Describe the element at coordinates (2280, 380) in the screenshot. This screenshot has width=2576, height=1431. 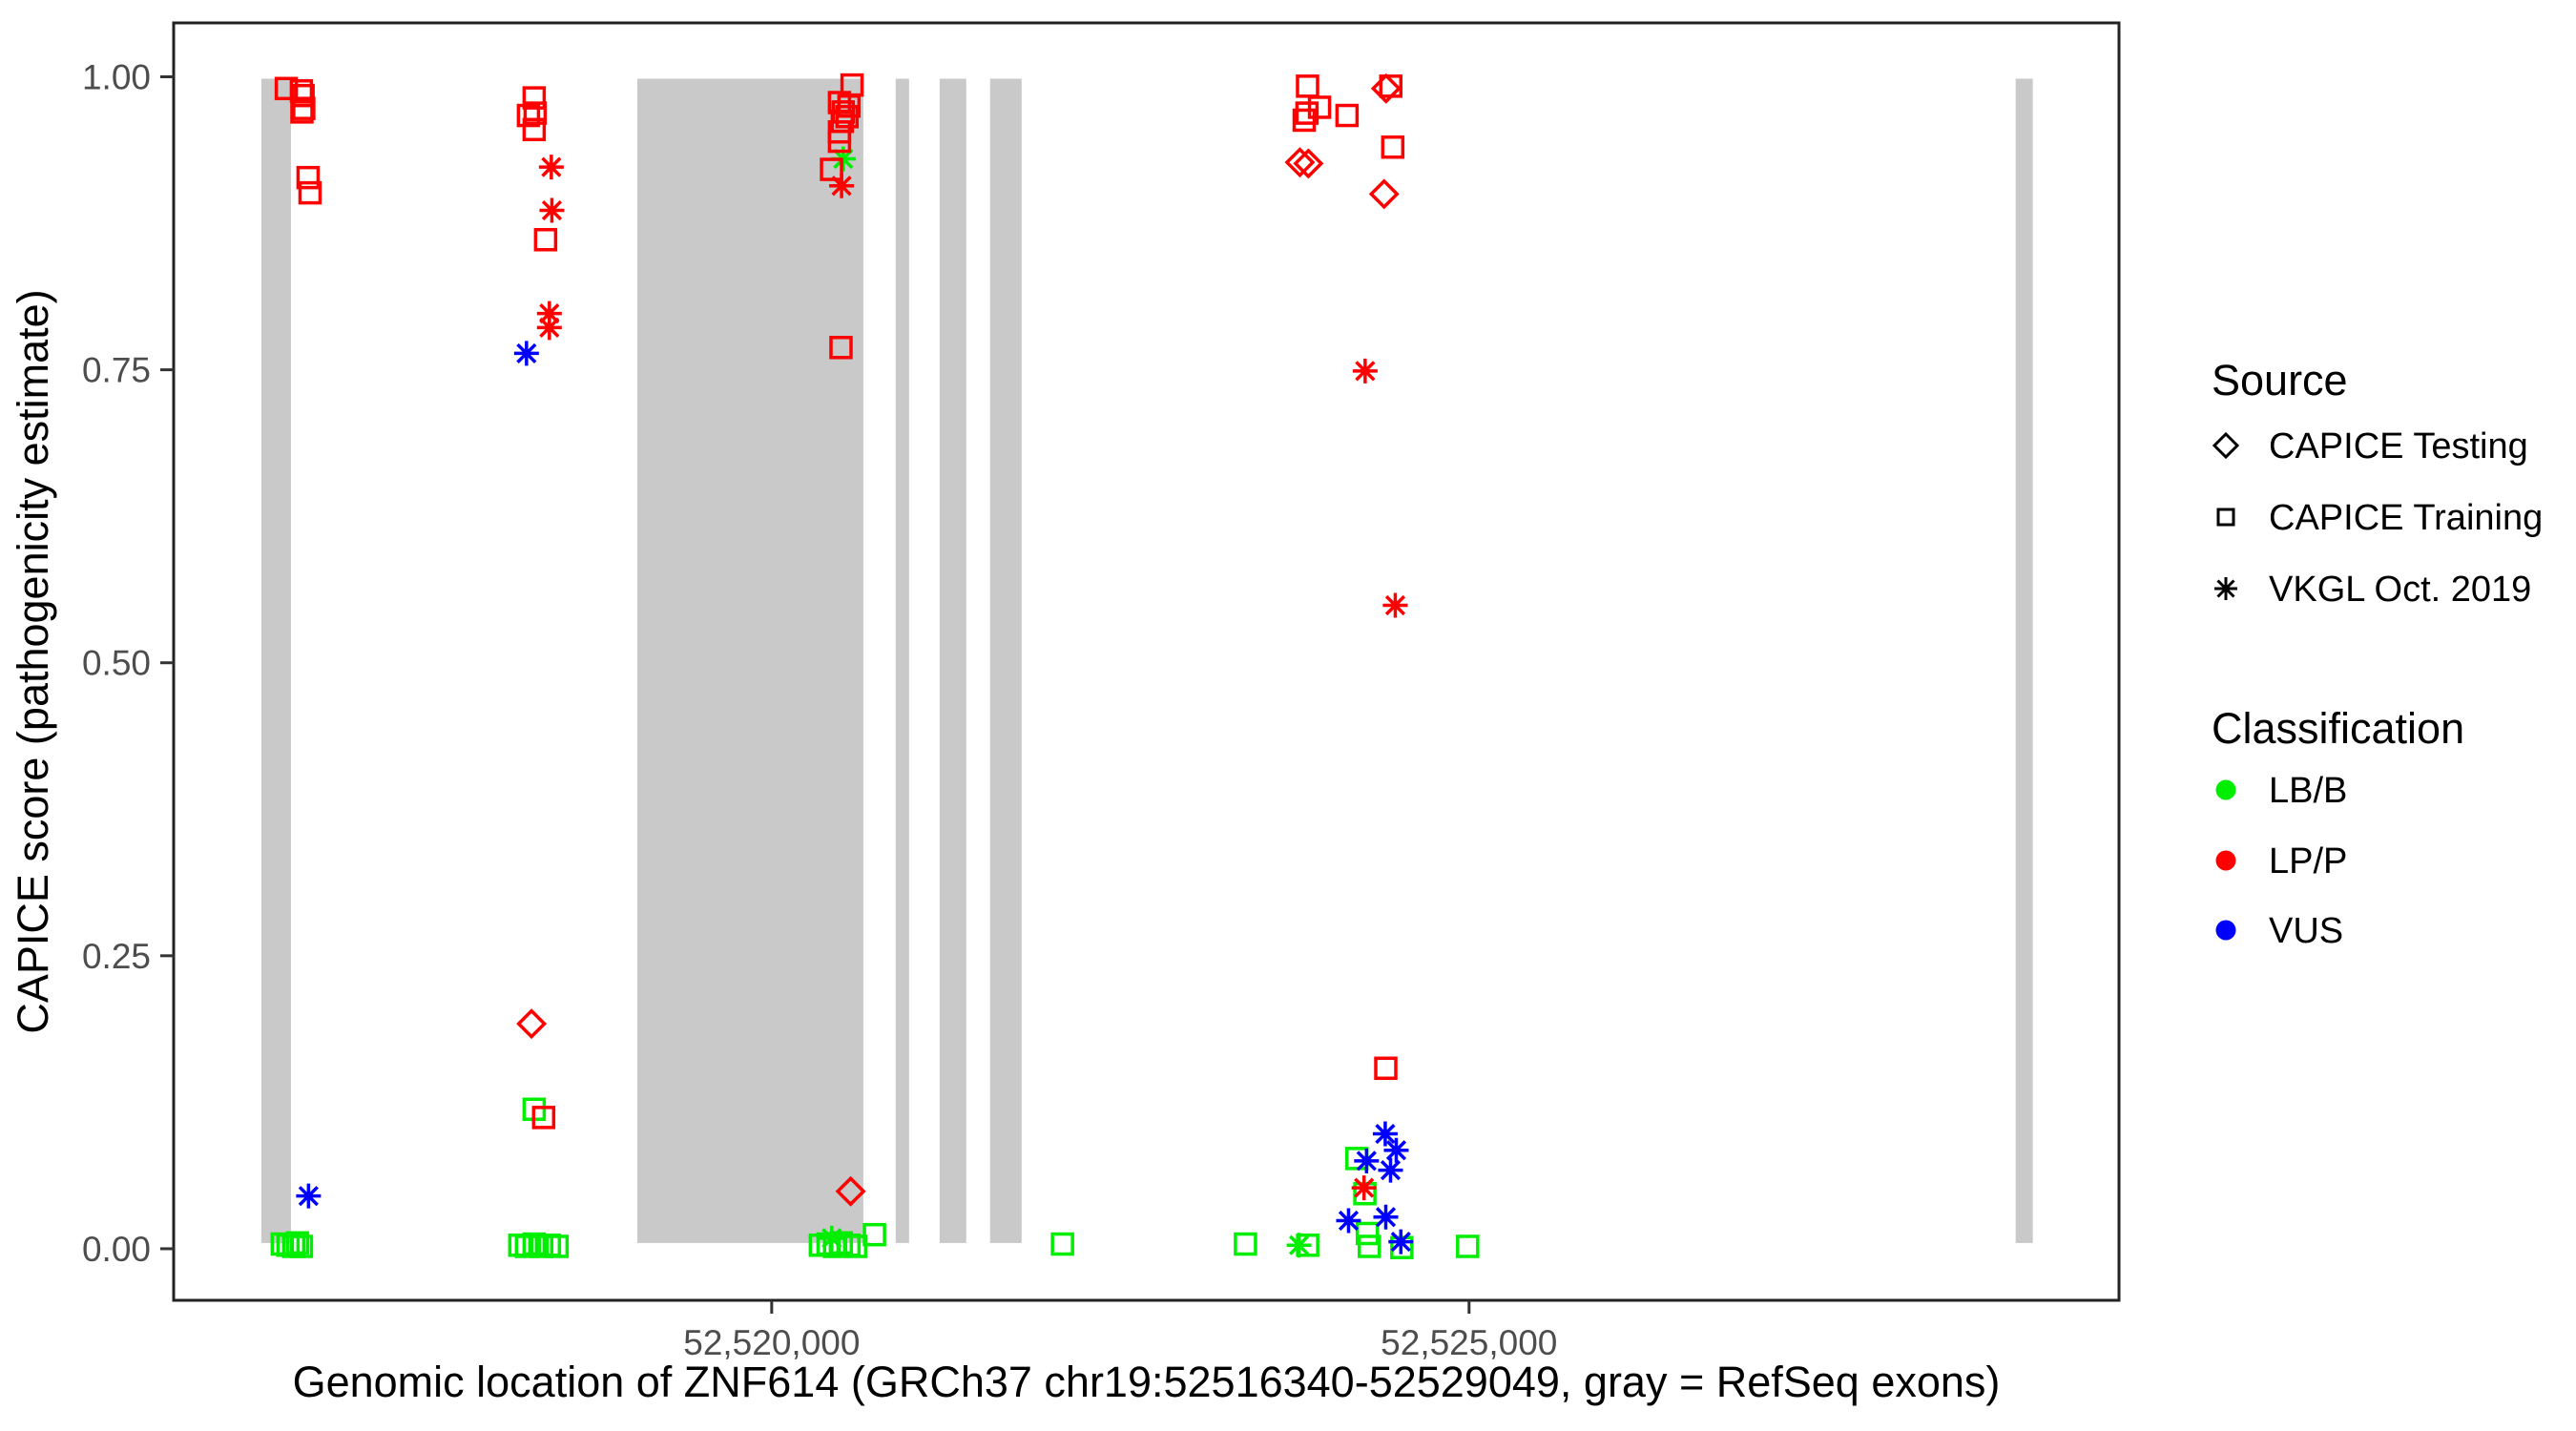
I see `legend-source-title: Source` at that location.